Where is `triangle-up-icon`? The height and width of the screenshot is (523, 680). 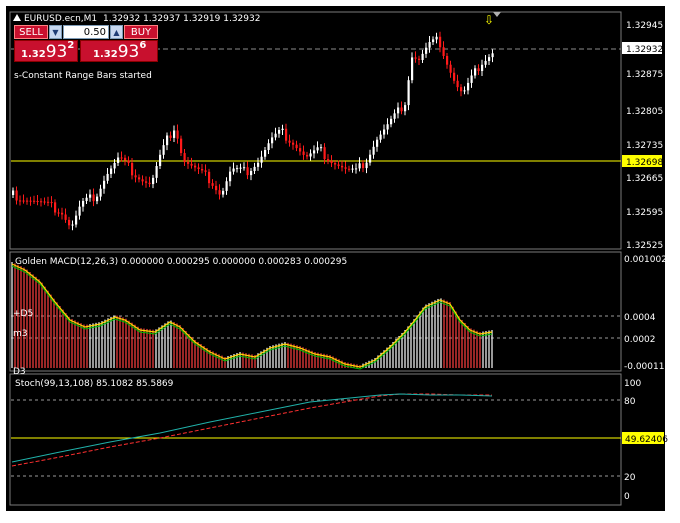
triangle-up-icon is located at coordinates (17, 17).